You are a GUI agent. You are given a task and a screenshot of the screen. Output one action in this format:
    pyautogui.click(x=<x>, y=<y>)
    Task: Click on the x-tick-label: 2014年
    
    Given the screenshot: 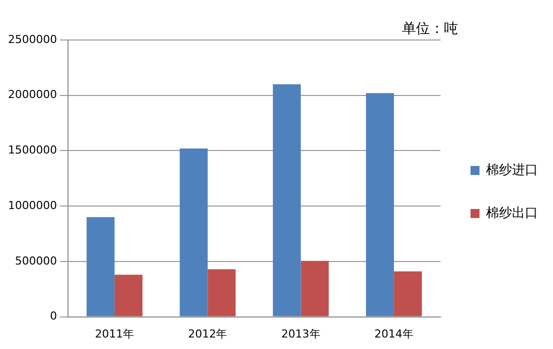 What is the action you would take?
    pyautogui.click(x=394, y=333)
    